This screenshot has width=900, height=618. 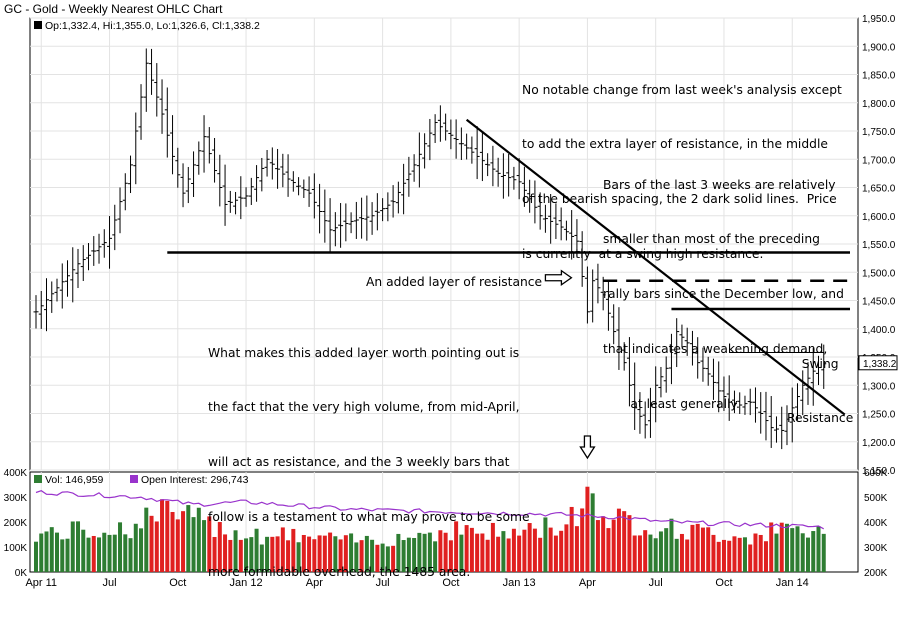 I want to click on price-tick-label: 1,150.0, so click(x=879, y=471).